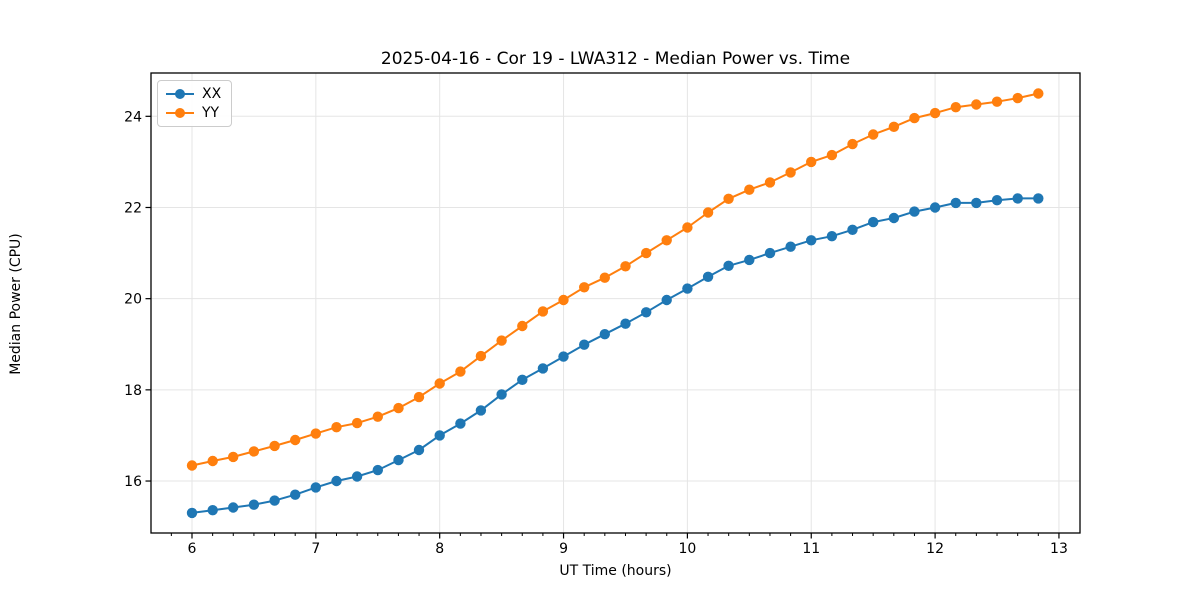 Image resolution: width=1200 pixels, height=600 pixels. What do you see at coordinates (811, 549) in the screenshot?
I see `x-tick-label: 11` at bounding box center [811, 549].